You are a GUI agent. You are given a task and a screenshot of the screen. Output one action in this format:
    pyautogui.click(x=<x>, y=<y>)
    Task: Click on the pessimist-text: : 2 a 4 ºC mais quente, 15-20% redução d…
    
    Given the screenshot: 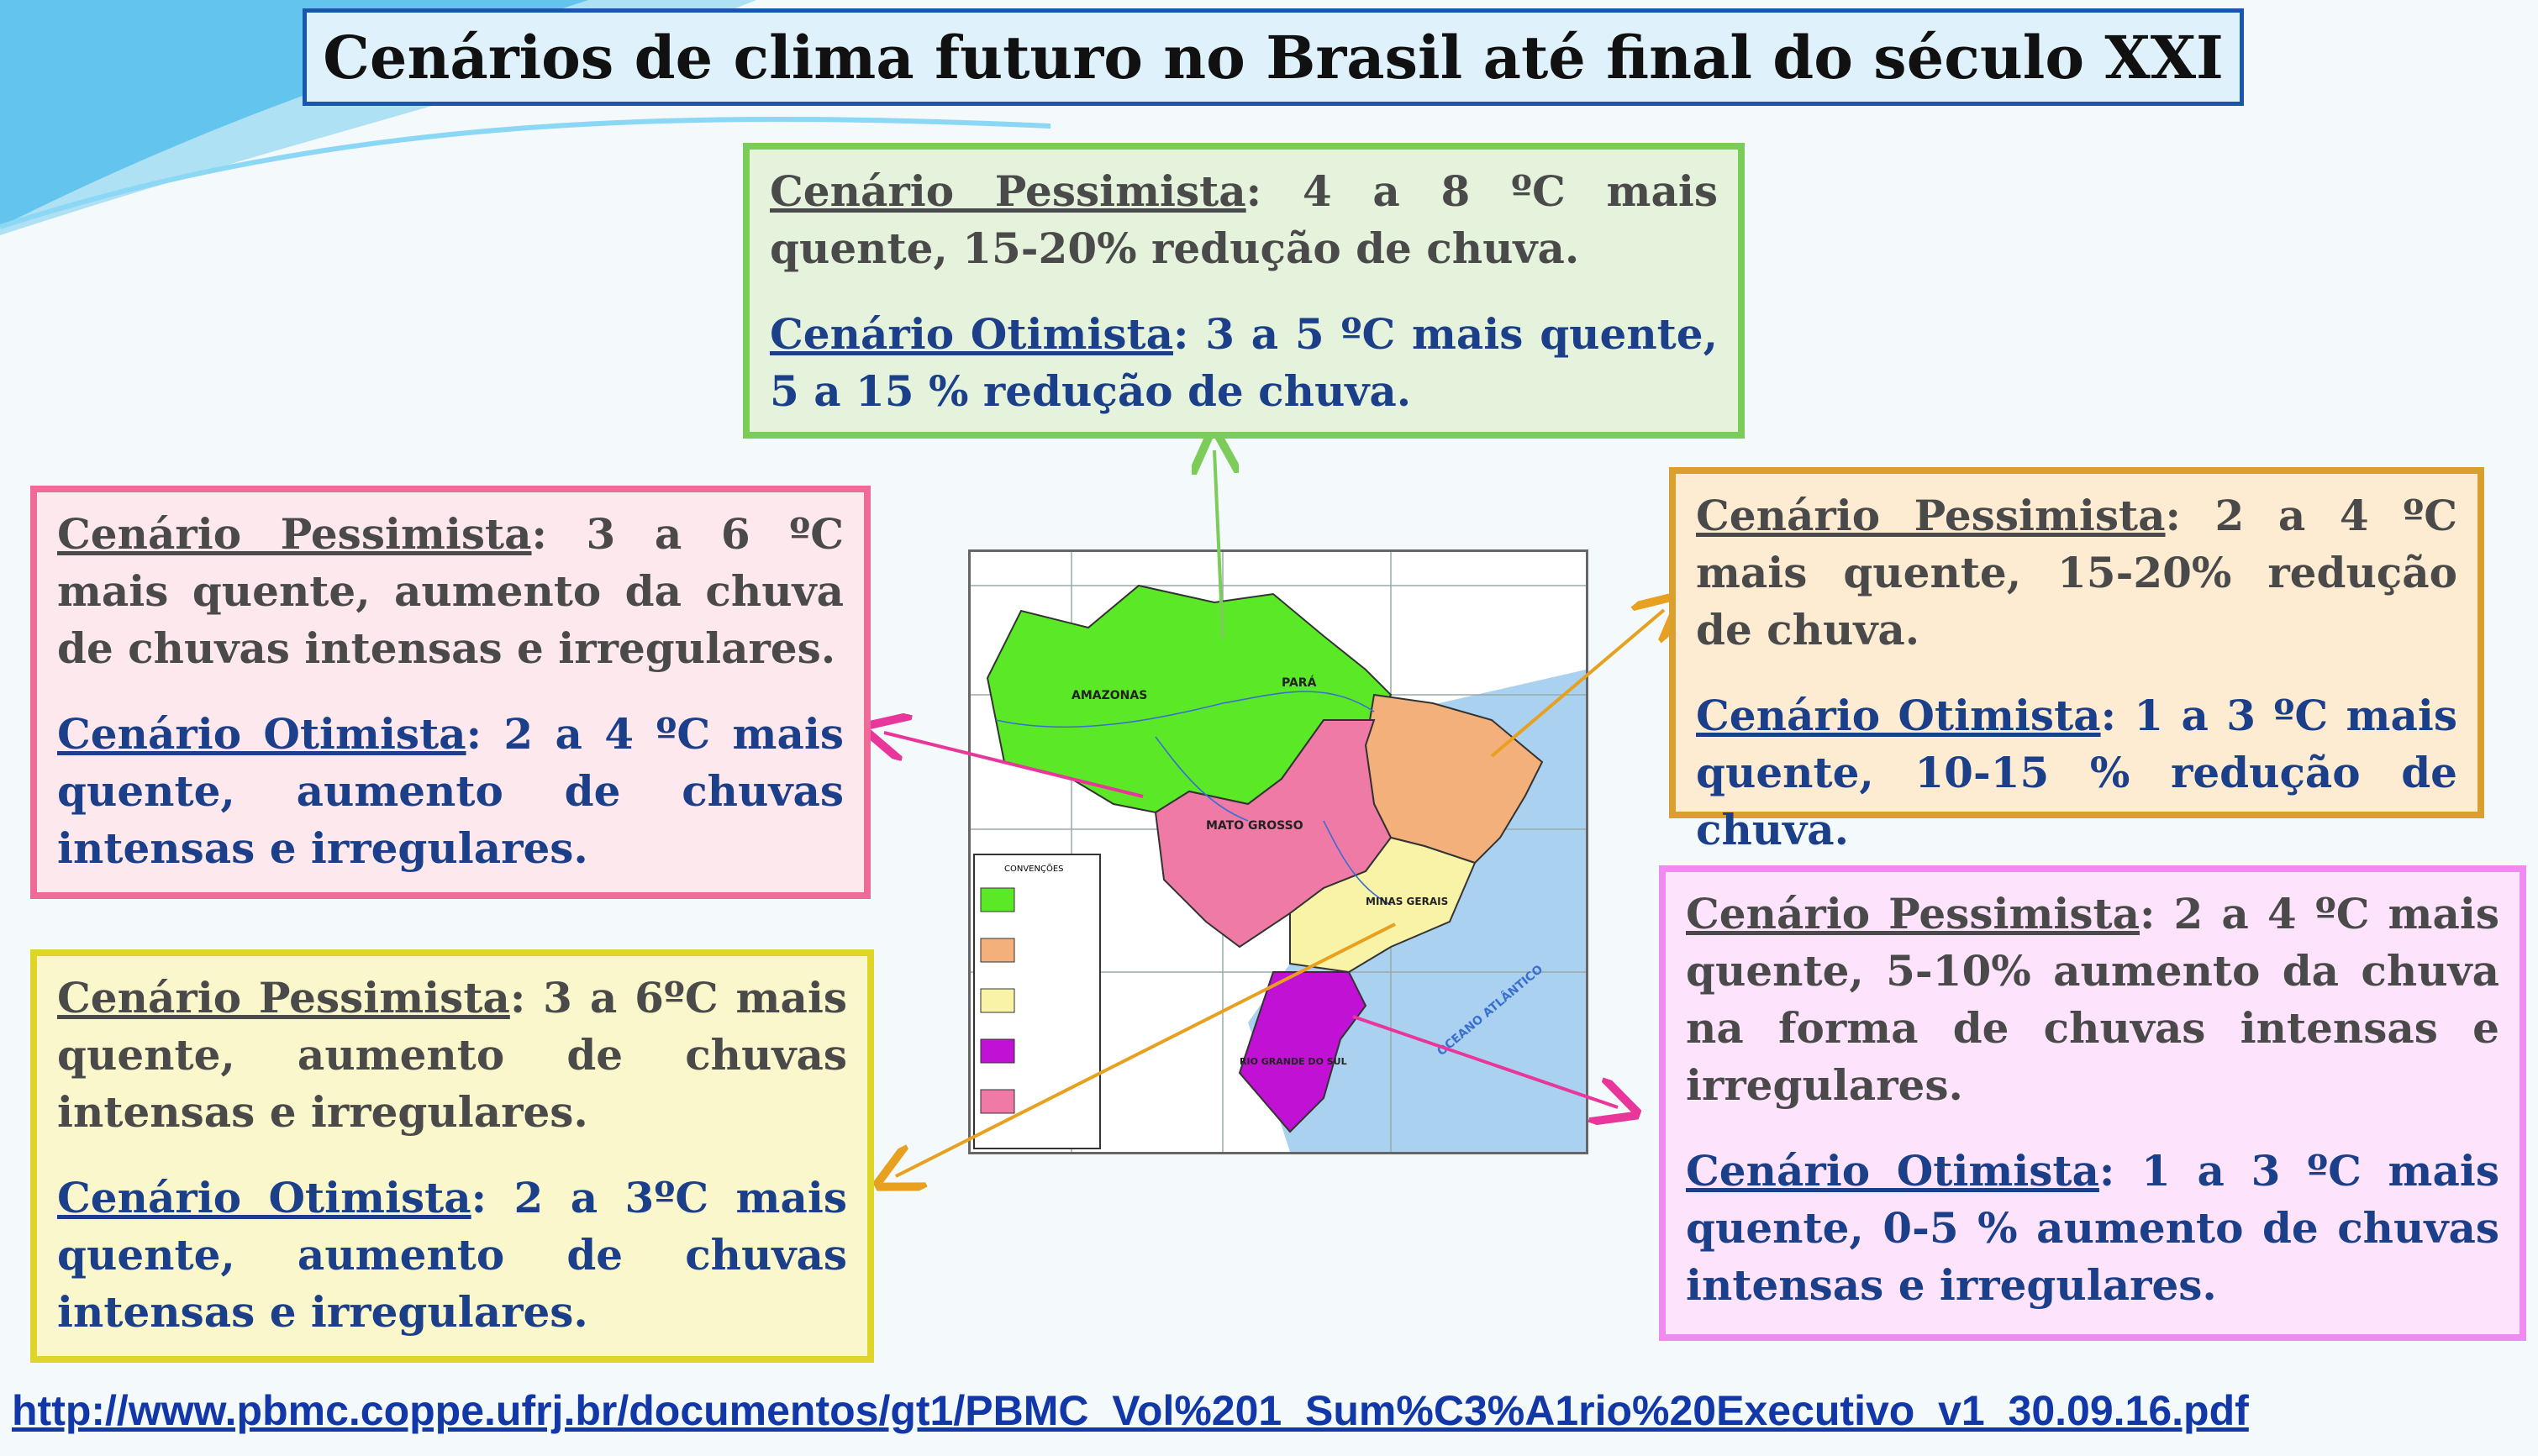 What is the action you would take?
    pyautogui.click(x=2076, y=572)
    